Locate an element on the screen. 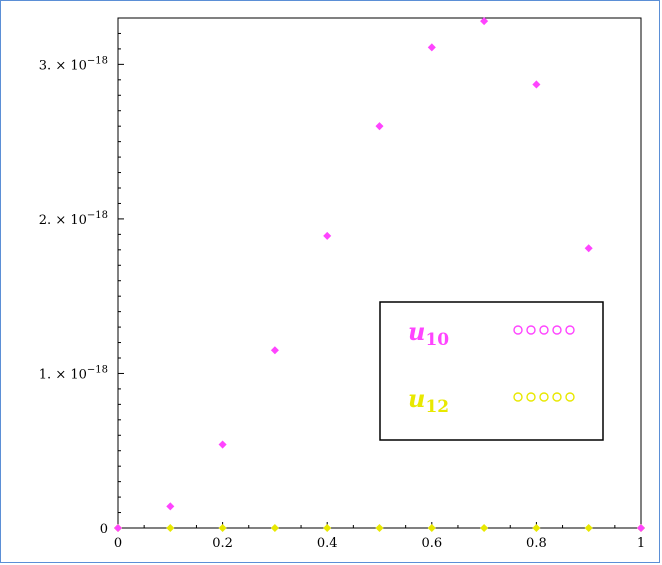  y-tick-label: 0 is located at coordinates (104, 529).